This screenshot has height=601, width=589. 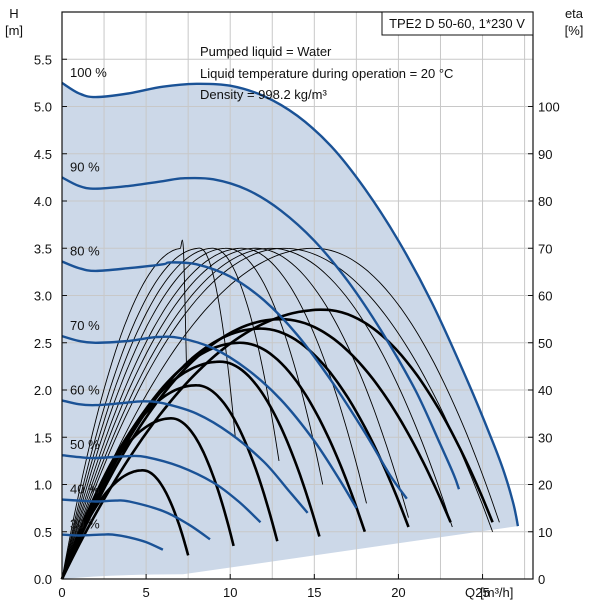 I want to click on y-axis-label: H, so click(x=13, y=13).